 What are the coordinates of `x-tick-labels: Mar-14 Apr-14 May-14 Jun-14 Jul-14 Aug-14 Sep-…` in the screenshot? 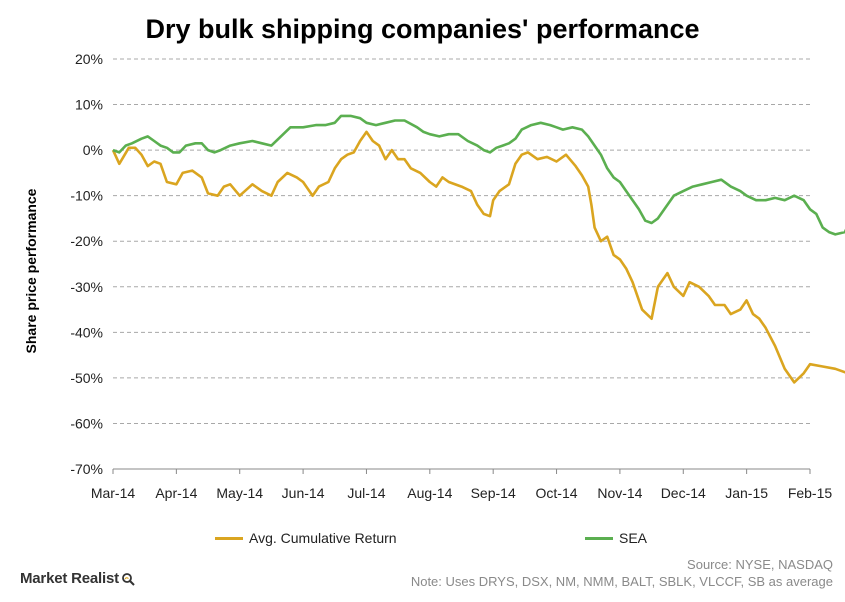 It's located at (462, 493).